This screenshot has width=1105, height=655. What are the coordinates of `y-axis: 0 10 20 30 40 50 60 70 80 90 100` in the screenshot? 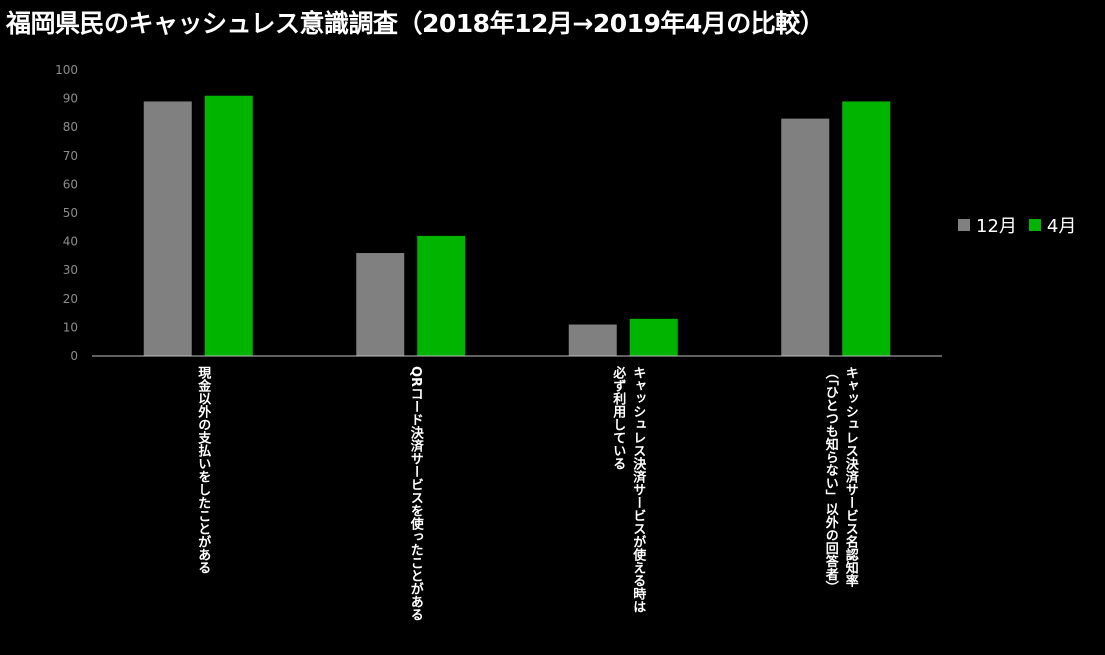 It's located at (66, 213).